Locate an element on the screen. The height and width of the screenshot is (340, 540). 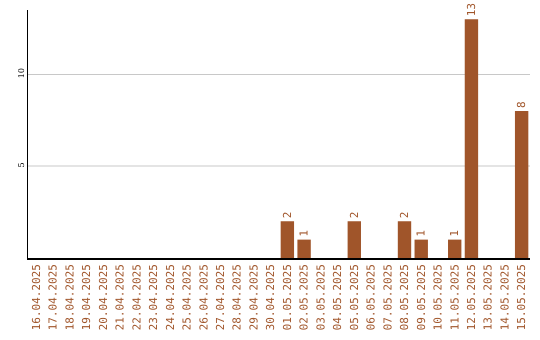
x-tick-label: 06.05.2025 is located at coordinates (371, 297).